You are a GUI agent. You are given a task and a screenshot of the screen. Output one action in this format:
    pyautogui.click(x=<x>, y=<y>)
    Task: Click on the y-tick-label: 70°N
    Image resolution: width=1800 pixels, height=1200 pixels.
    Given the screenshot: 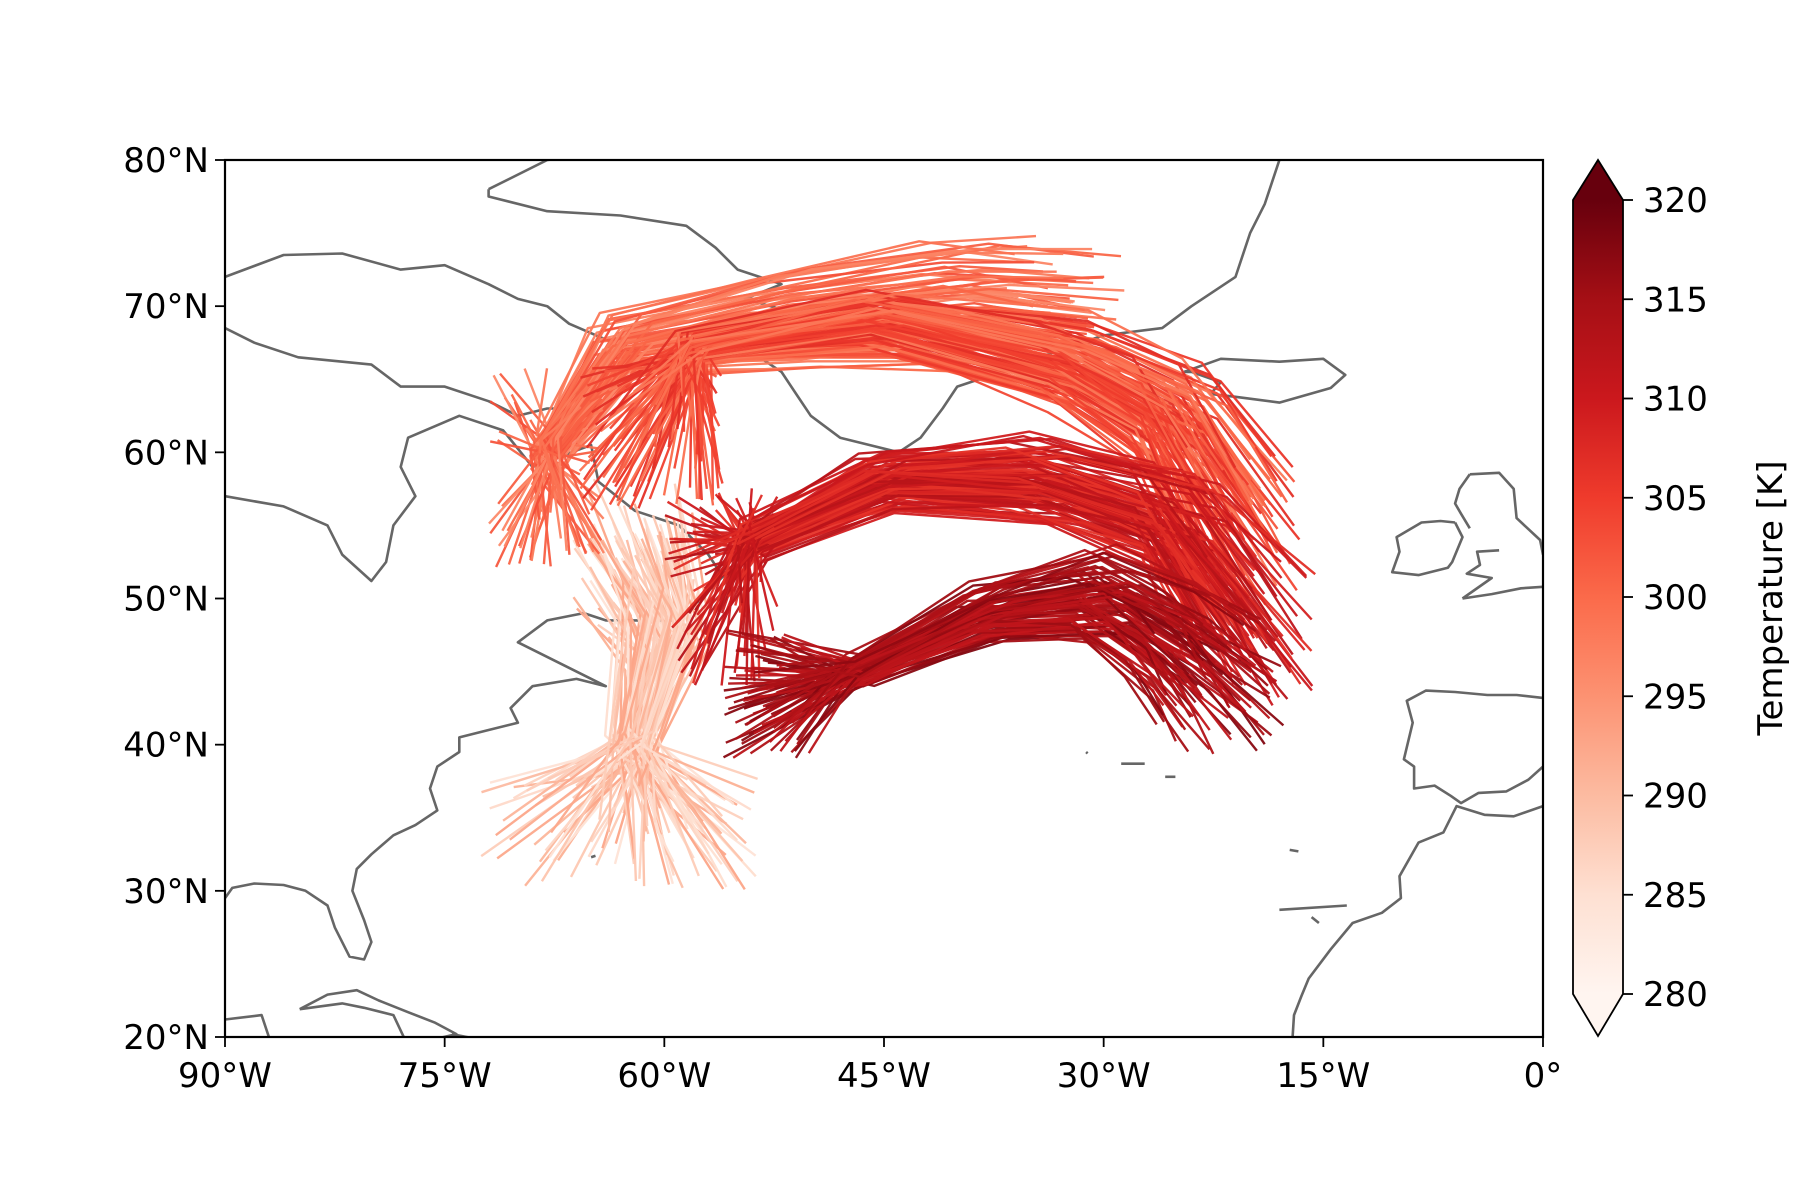 What is the action you would take?
    pyautogui.click(x=166, y=307)
    